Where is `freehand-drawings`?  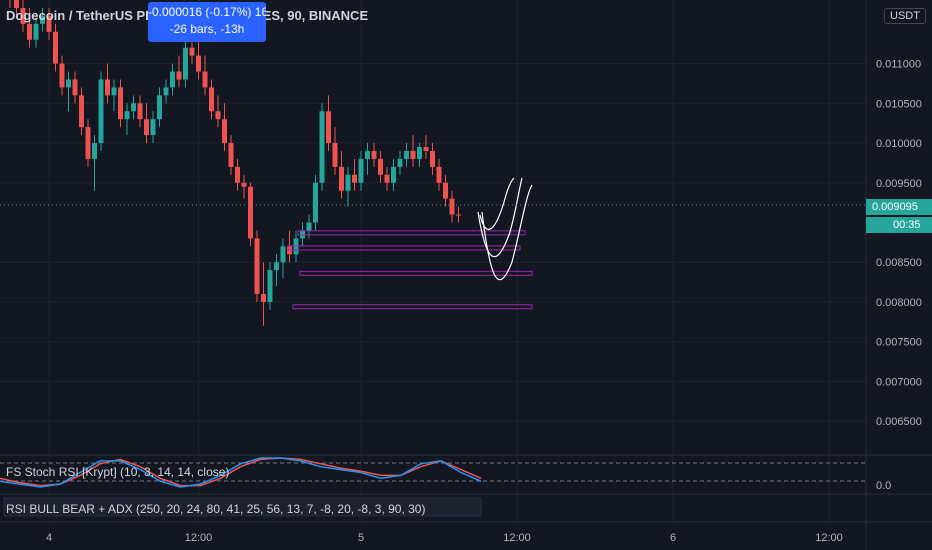 freehand-drawings is located at coordinates (505, 229).